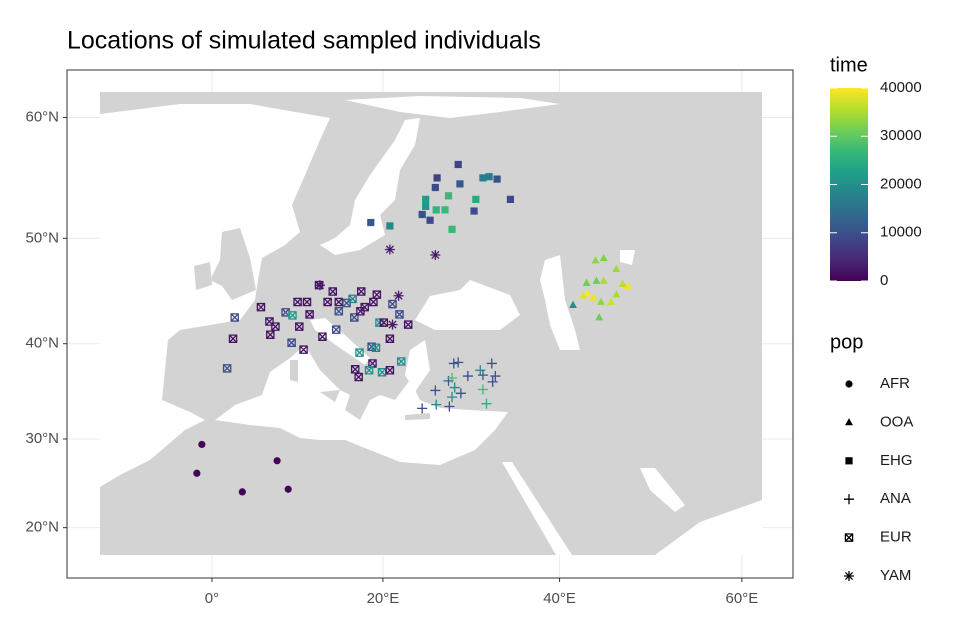  Describe the element at coordinates (361, 405) in the screenshot. I see `mediterranean` at that location.